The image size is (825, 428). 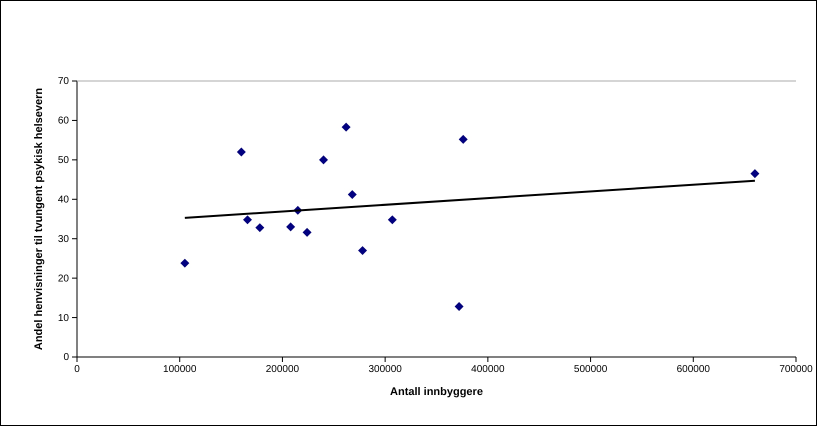 I want to click on x-tick-label: 300000, so click(x=385, y=370).